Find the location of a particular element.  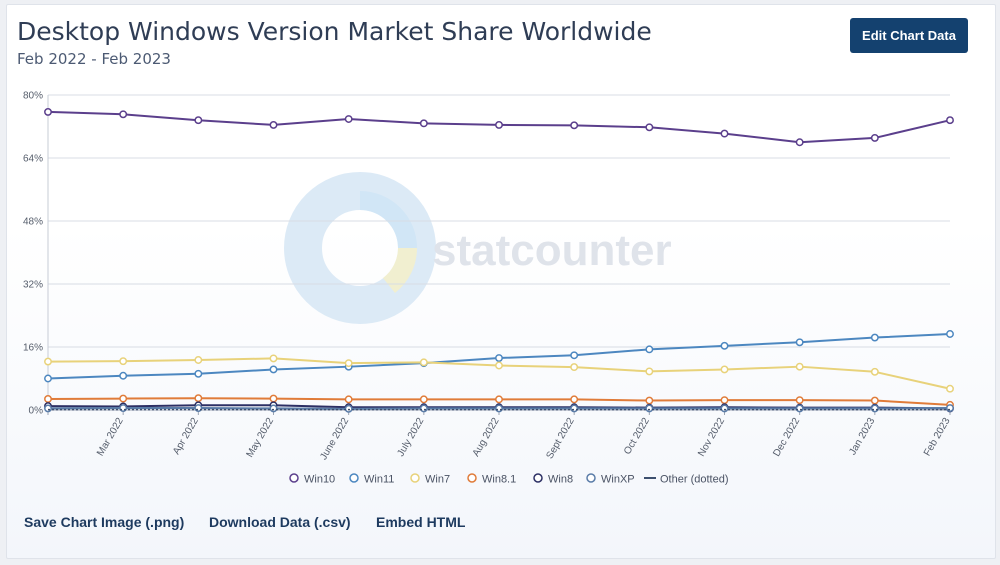

x-tick-label: June 2022 is located at coordinates (334, 439).